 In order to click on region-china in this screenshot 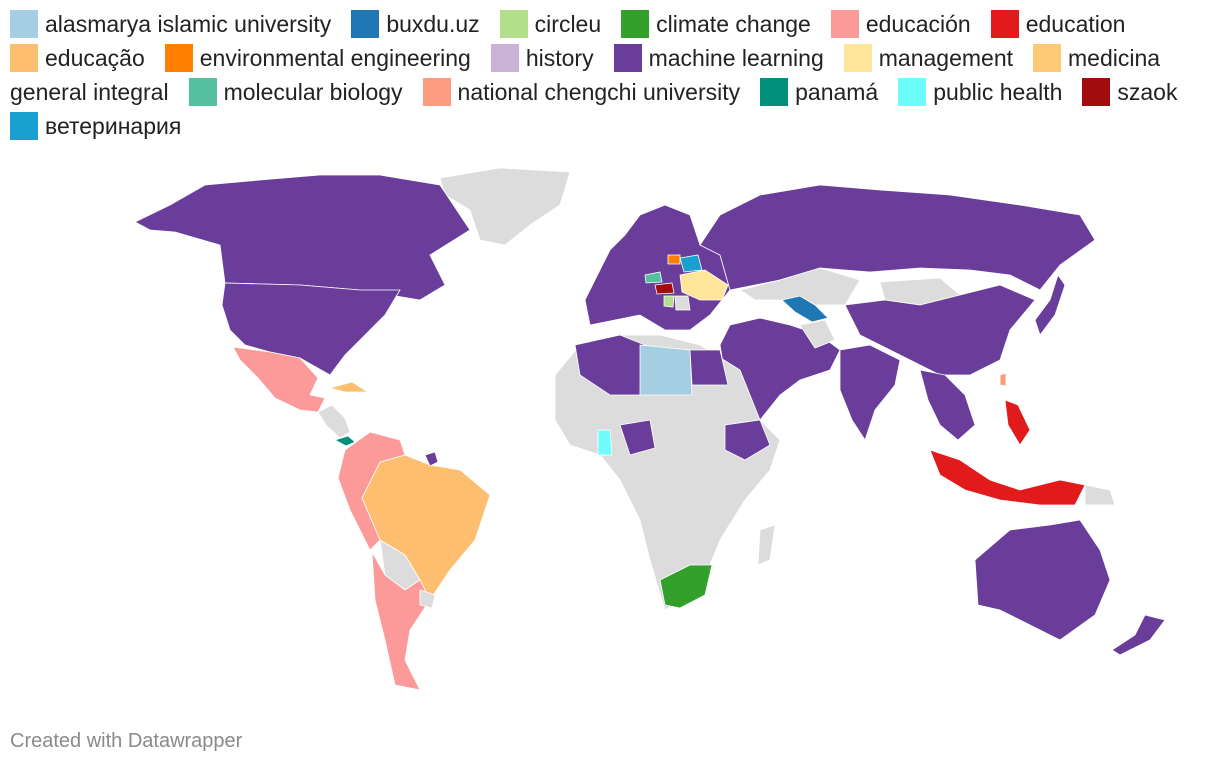, I will do `click(940, 330)`.